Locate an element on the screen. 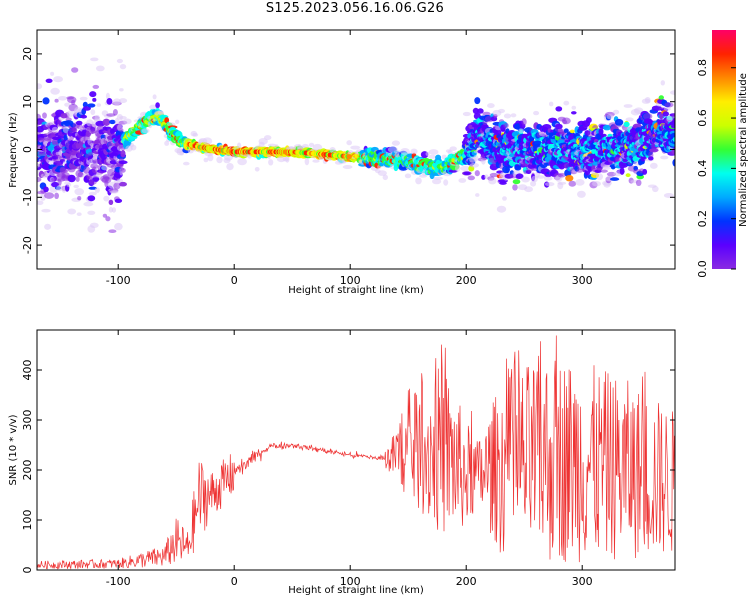 The image size is (750, 600). spectrogram-y-tick-label: 10 is located at coordinates (27, 102).